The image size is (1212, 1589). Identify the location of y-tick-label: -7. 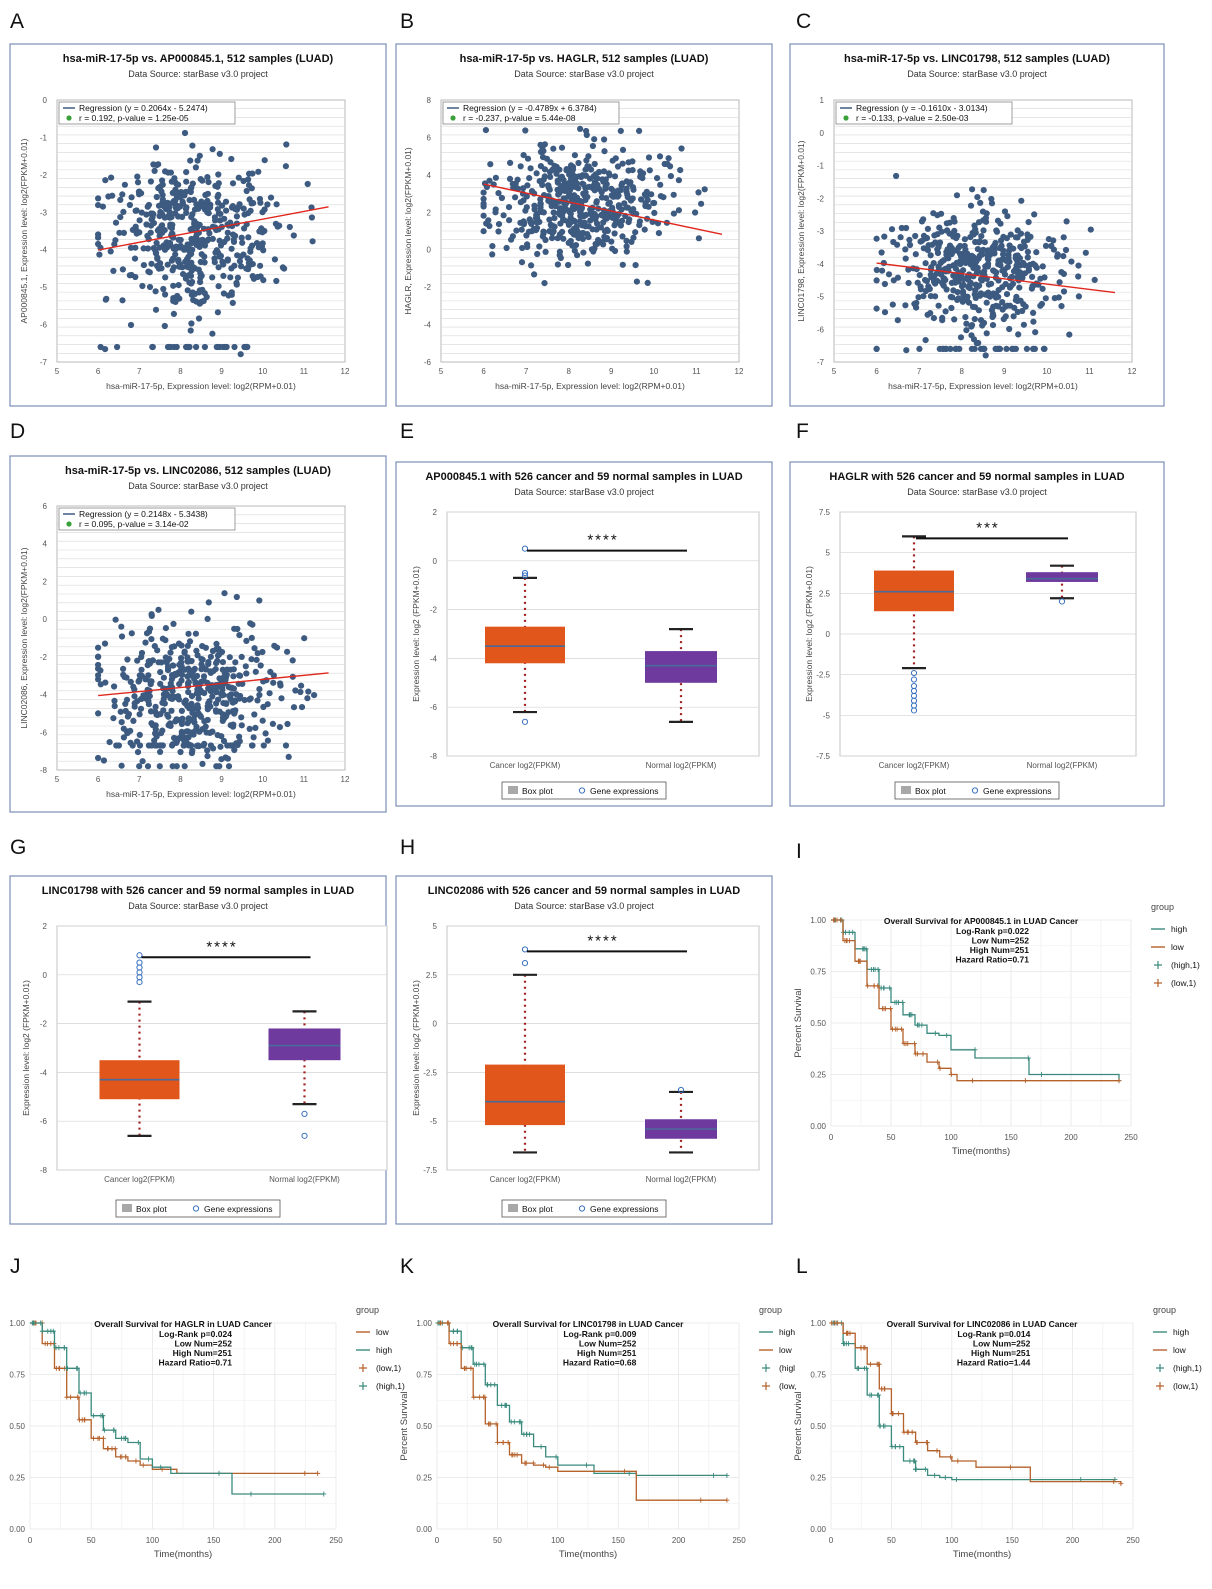
(821, 362).